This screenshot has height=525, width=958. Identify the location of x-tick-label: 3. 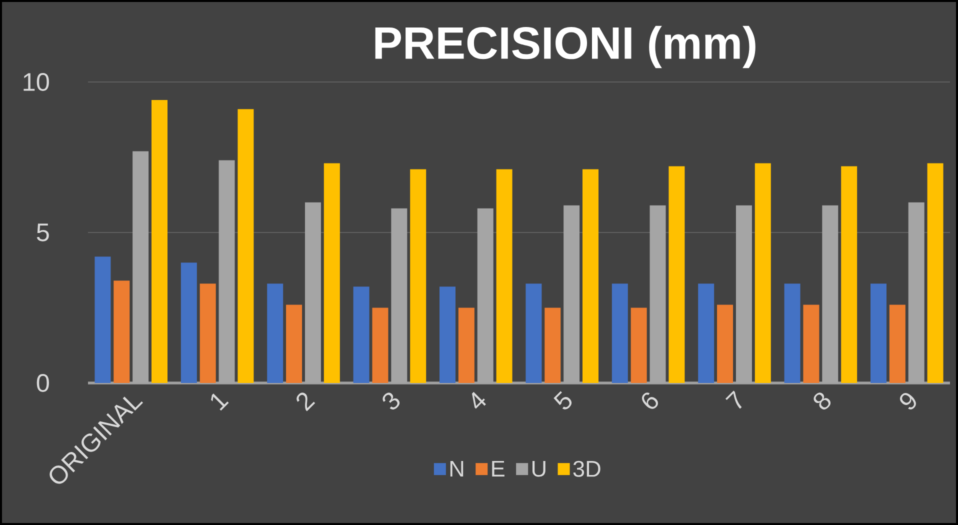
(391, 401).